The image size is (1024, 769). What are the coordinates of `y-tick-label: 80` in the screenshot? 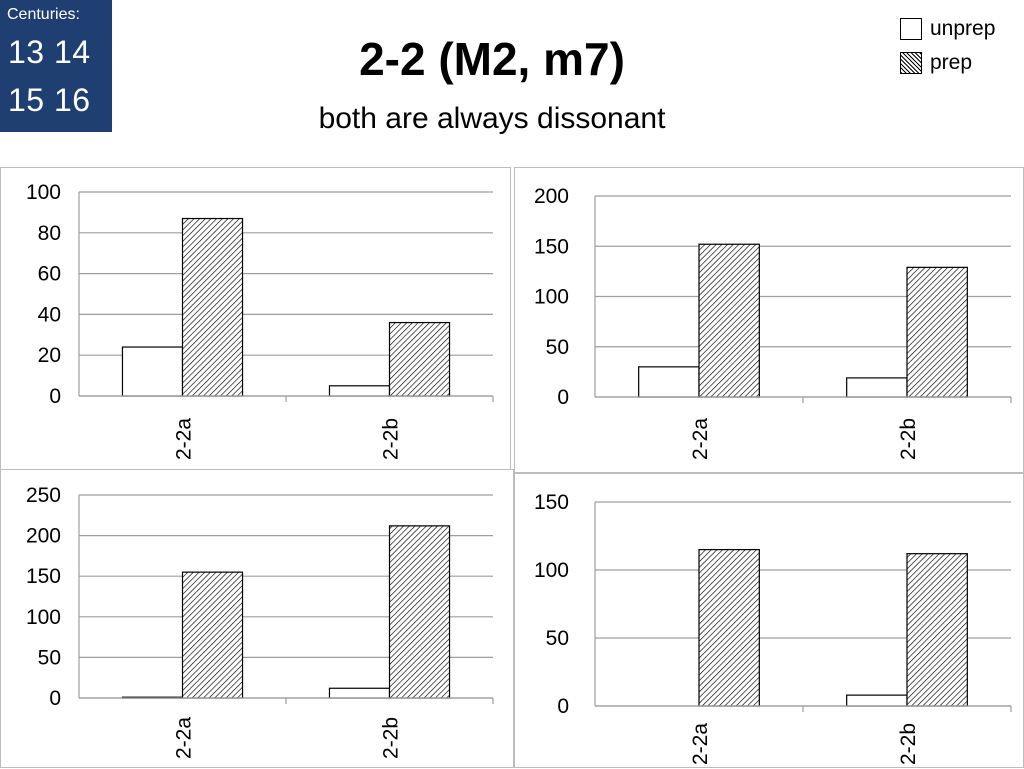 It's located at (49, 233).